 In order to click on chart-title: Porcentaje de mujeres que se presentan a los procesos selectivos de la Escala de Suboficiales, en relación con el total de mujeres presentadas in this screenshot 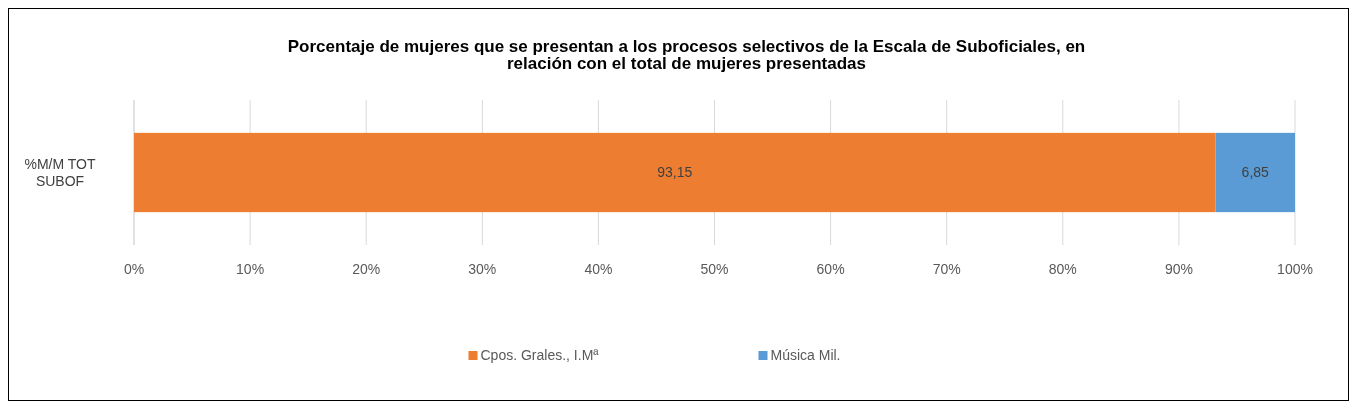, I will do `click(686, 55)`.